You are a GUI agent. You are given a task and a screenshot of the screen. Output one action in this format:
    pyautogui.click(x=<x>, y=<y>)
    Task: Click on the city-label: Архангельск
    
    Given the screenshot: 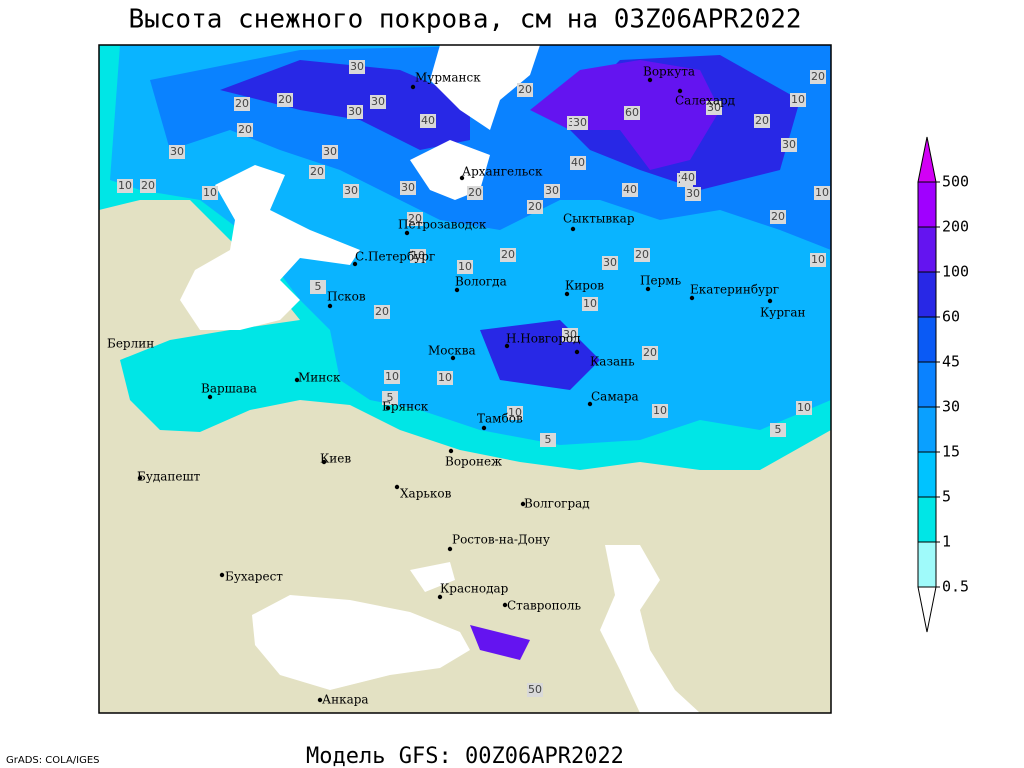 What is the action you would take?
    pyautogui.click(x=502, y=172)
    